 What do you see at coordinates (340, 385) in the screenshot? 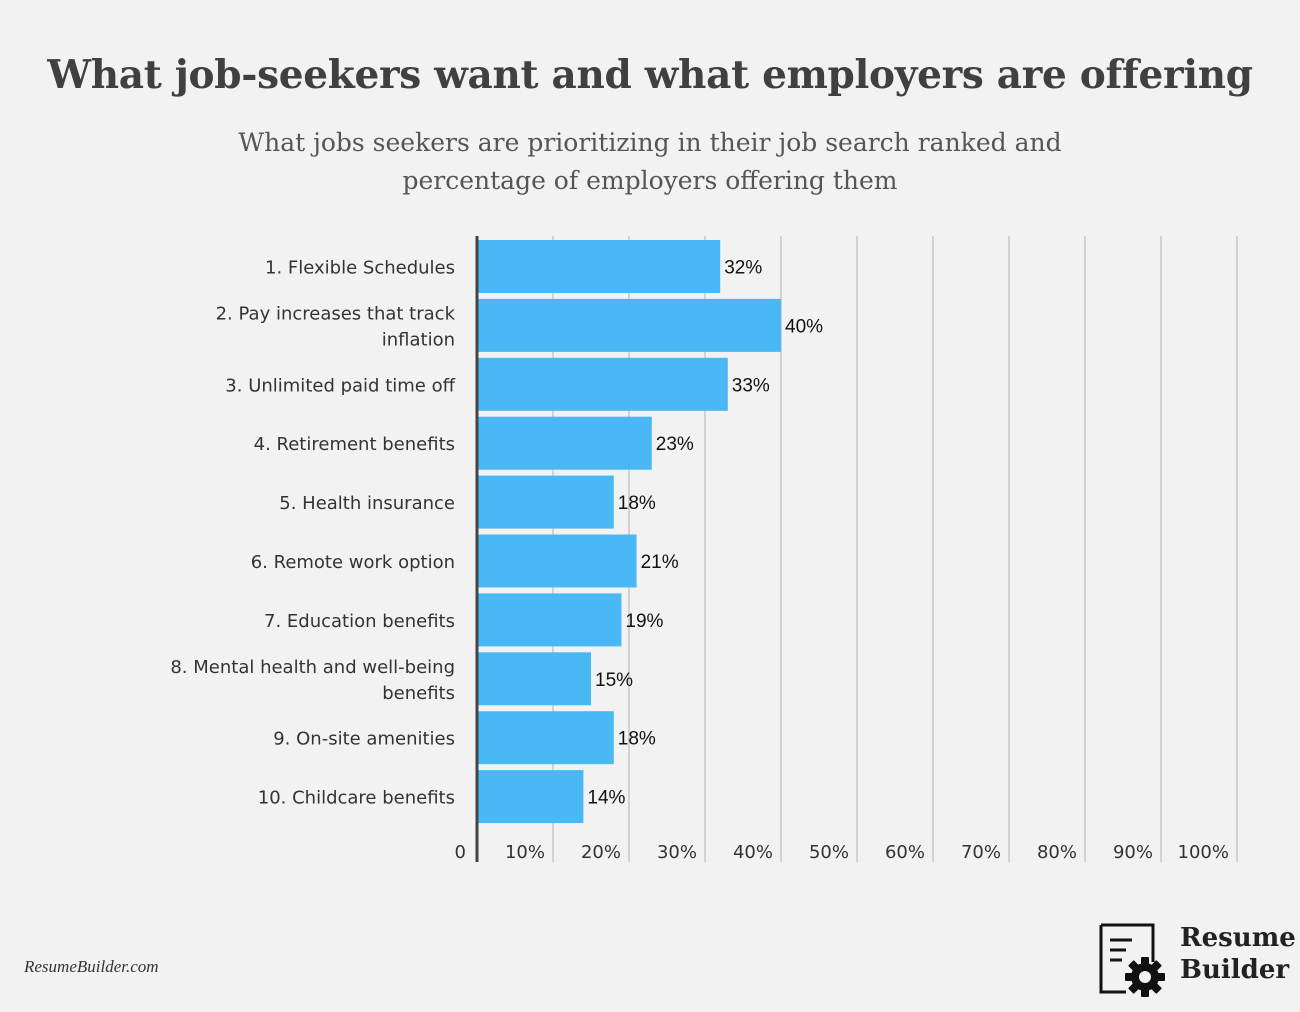
I see `category-label: 3. Unlimited paid time off` at bounding box center [340, 385].